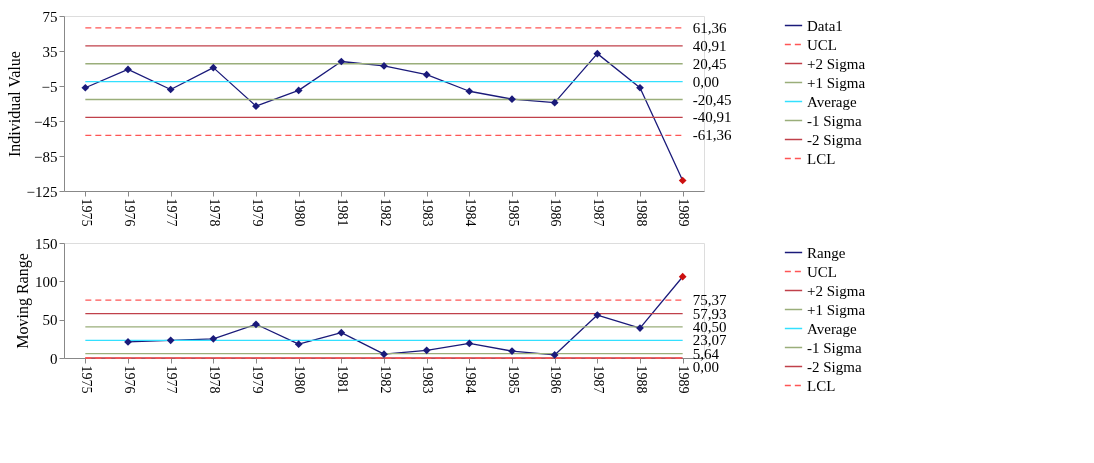  What do you see at coordinates (14, 104) in the screenshot?
I see `y-axis-title: Individual Value` at bounding box center [14, 104].